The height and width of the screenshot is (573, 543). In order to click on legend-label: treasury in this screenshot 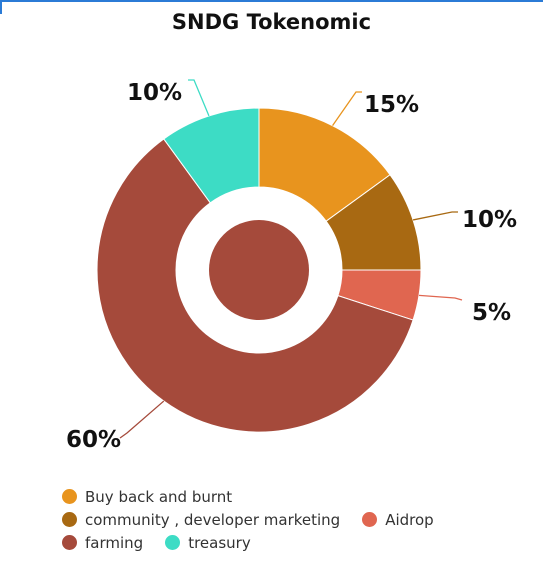, I will do `click(219, 542)`.